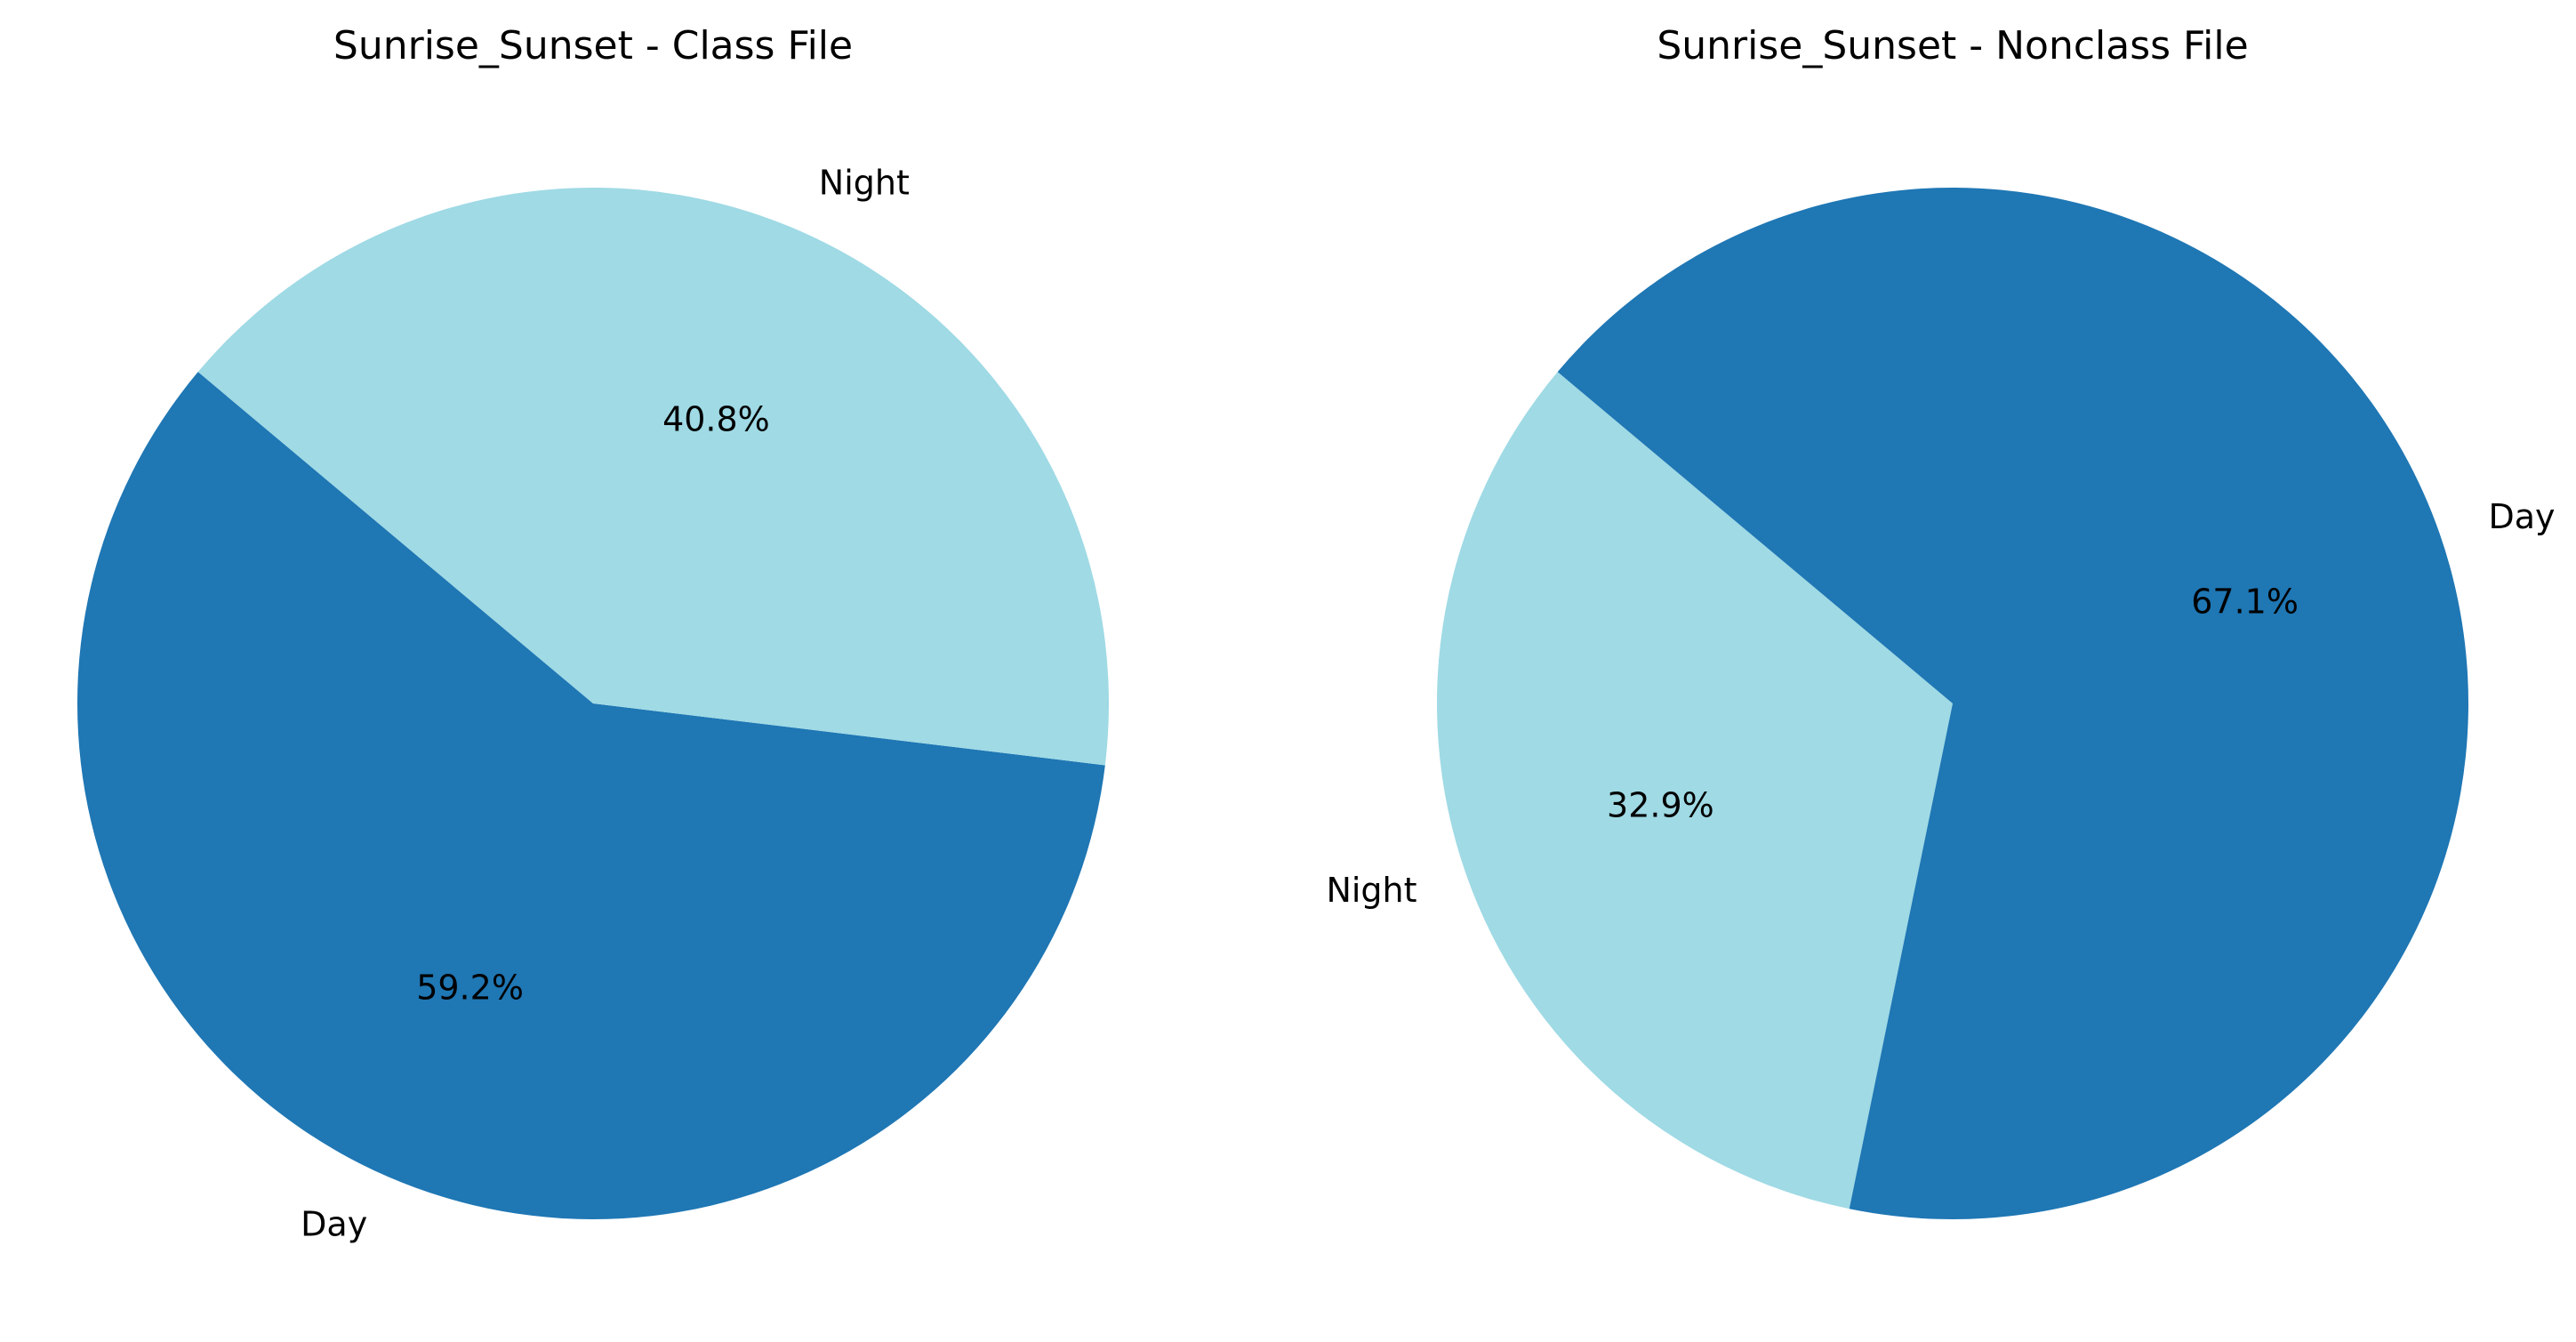 The image size is (2576, 1342). What do you see at coordinates (1952, 45) in the screenshot?
I see `nonclass-file-chart-title: Sunrise_Sunset - Nonclass File` at bounding box center [1952, 45].